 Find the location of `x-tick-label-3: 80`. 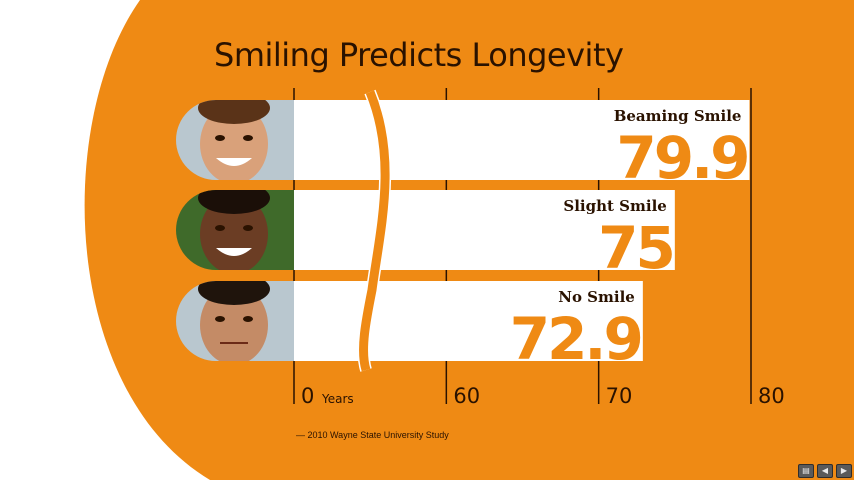

x-tick-label-3: 80 is located at coordinates (771, 396).